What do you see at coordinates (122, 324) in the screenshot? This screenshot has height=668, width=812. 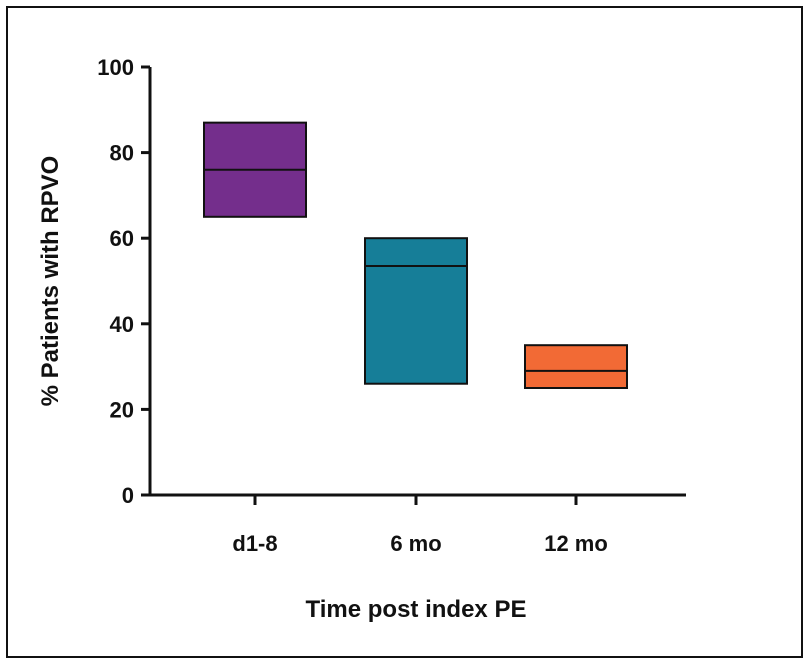 I see `y-tick-label: 40` at bounding box center [122, 324].